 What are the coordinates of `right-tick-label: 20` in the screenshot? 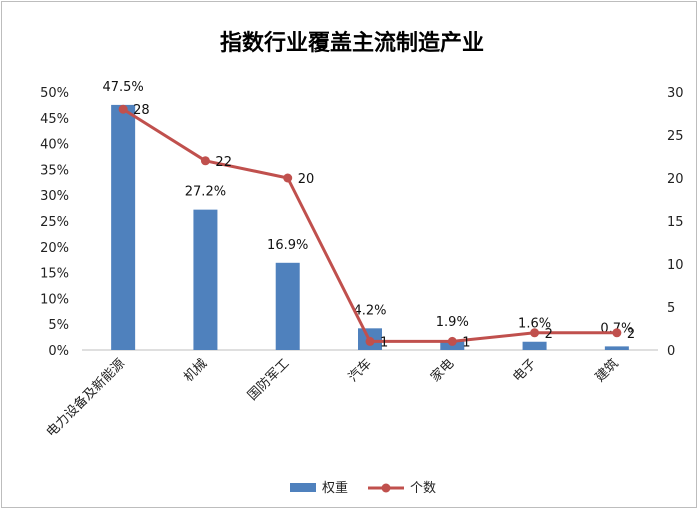 It's located at (675, 179).